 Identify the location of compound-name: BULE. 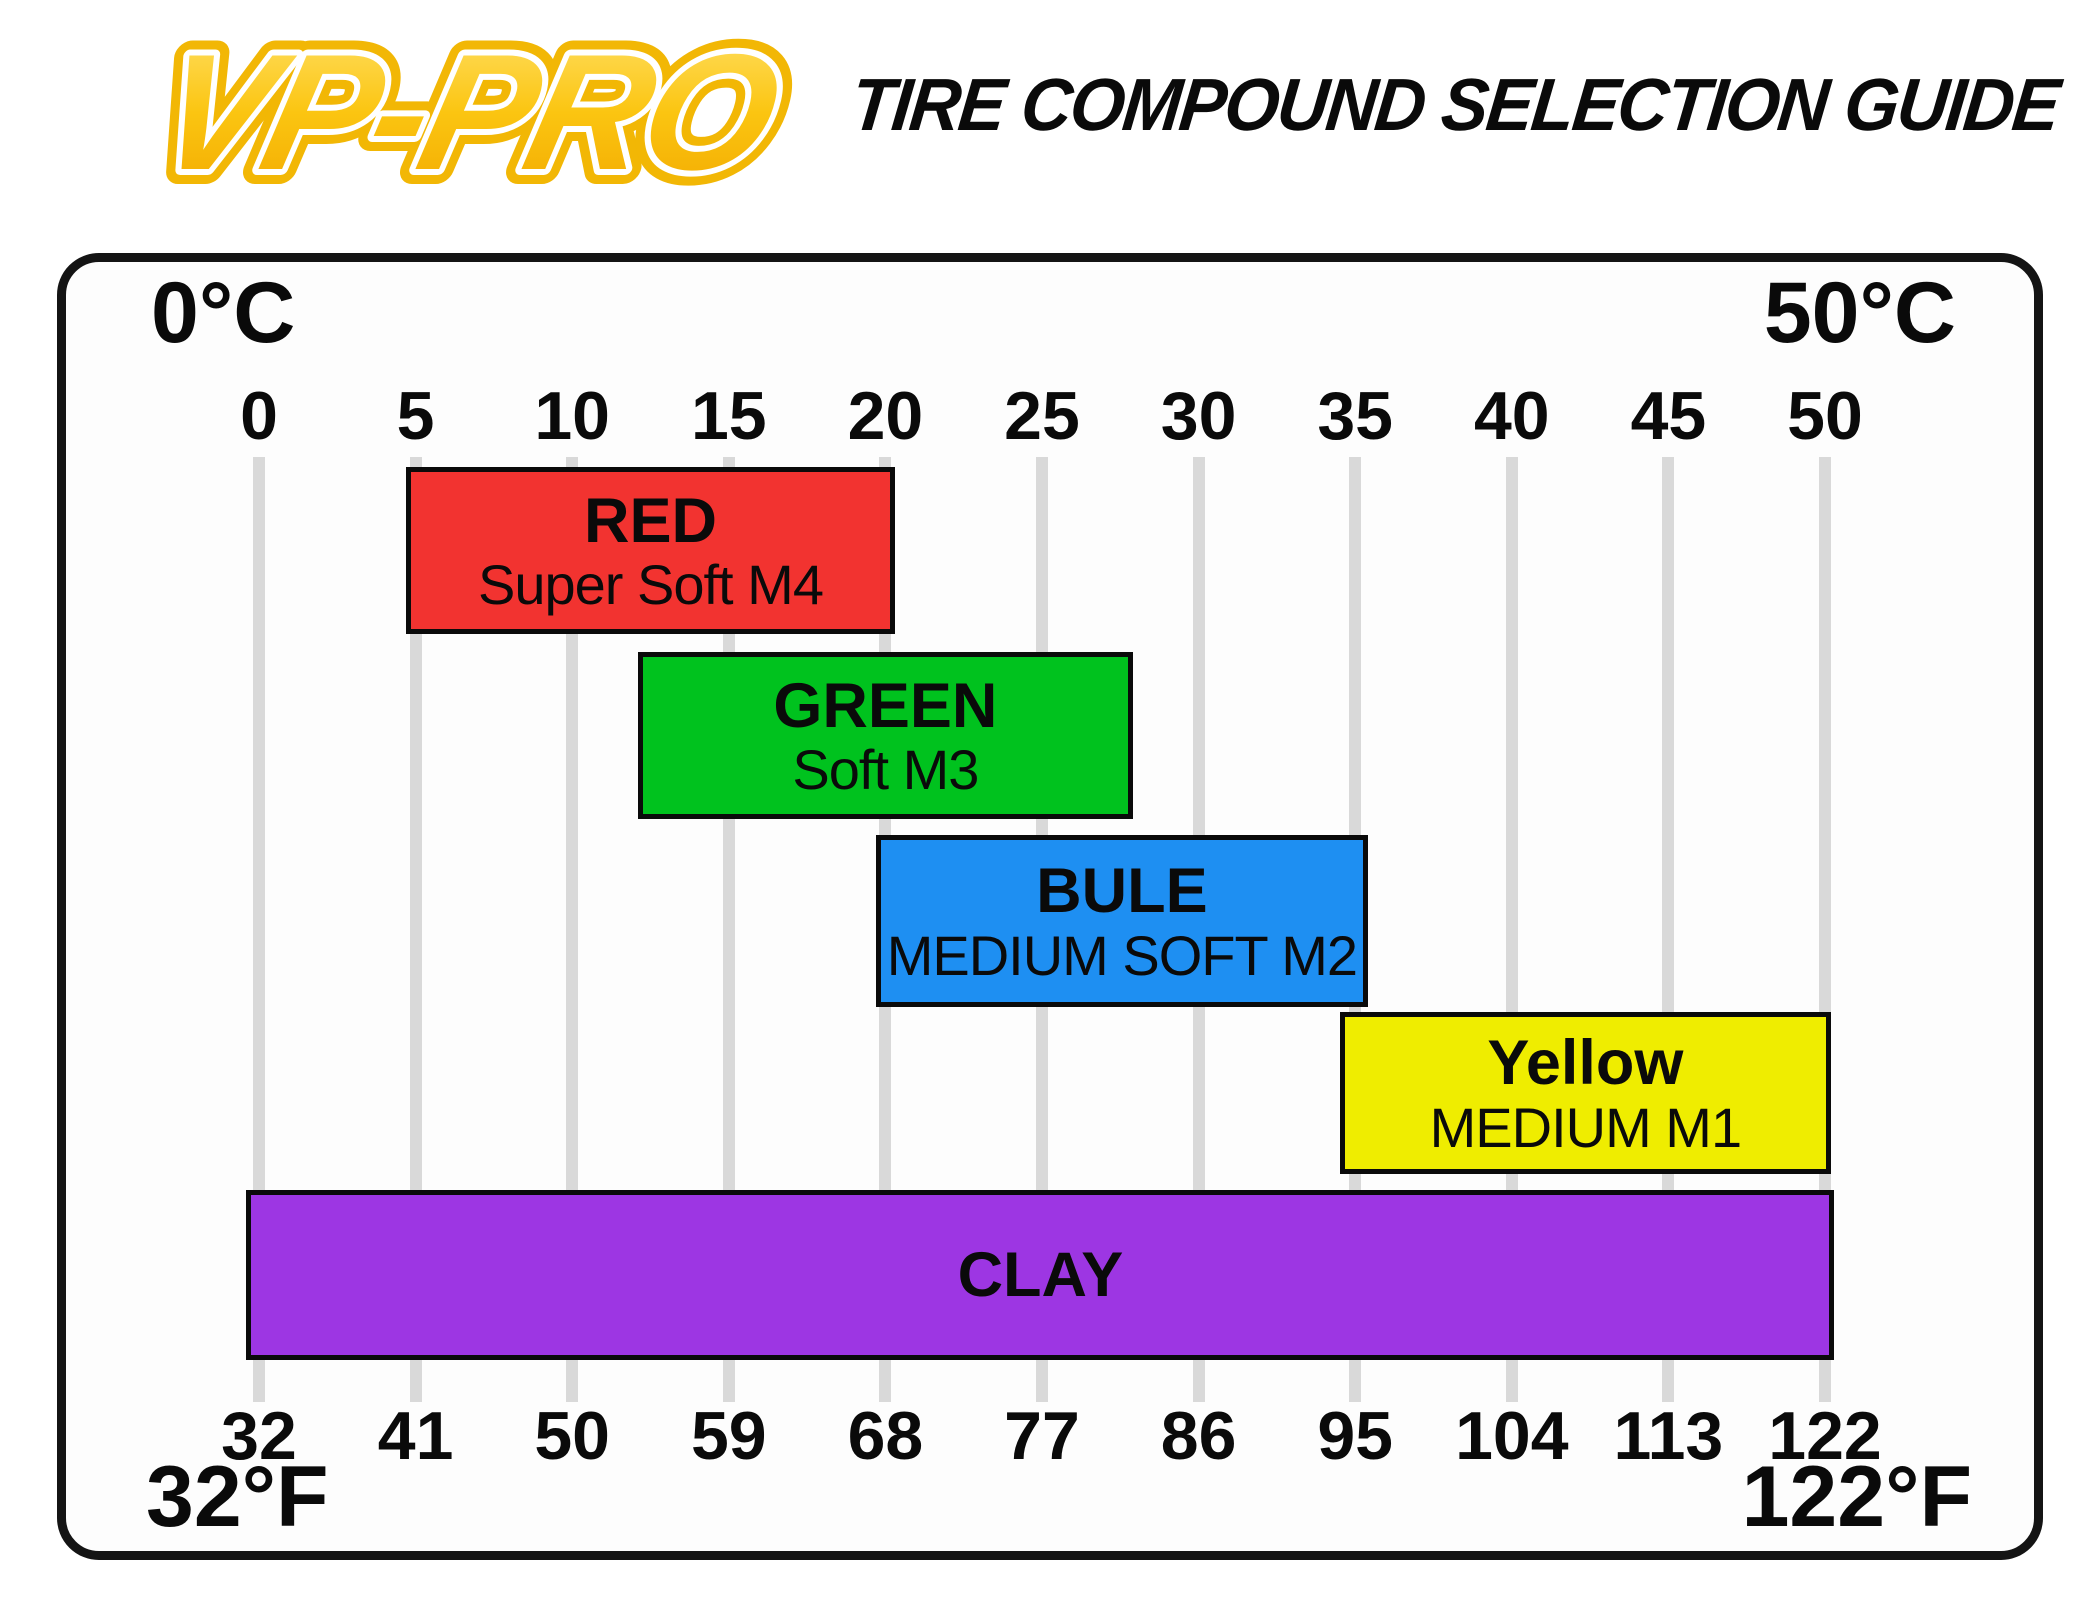
(1122, 891).